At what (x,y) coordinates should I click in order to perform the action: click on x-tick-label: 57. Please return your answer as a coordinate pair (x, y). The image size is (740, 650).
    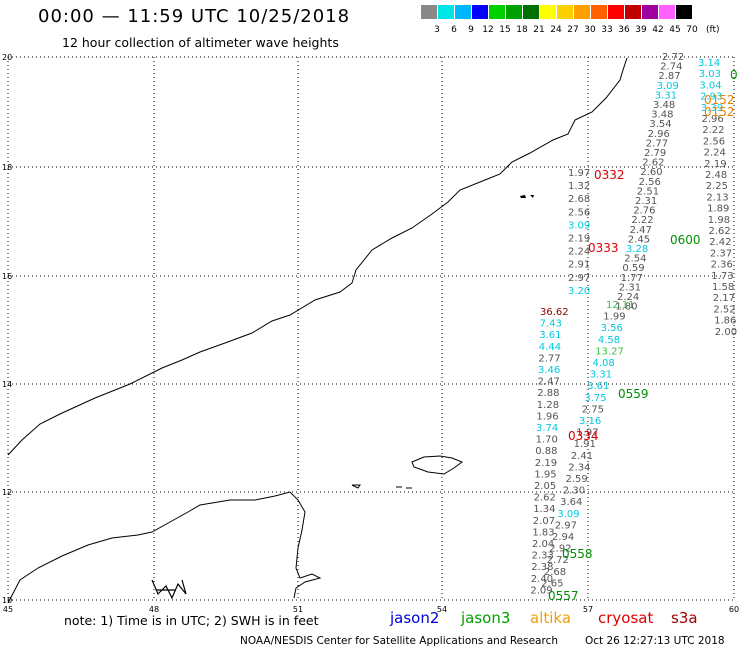
    Looking at the image, I should click on (588, 609).